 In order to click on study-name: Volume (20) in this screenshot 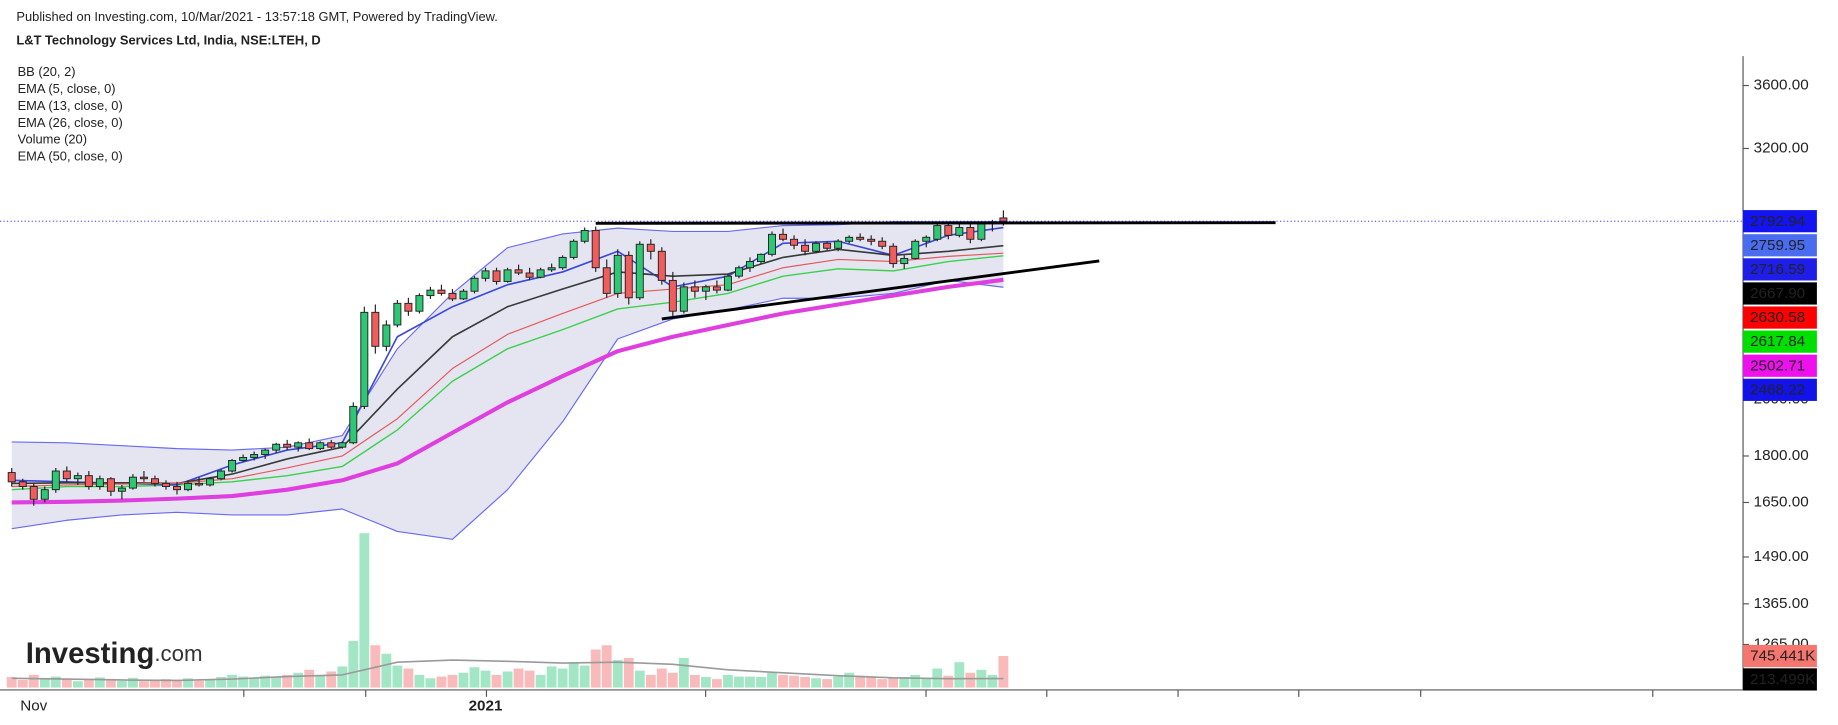, I will do `click(52, 139)`.